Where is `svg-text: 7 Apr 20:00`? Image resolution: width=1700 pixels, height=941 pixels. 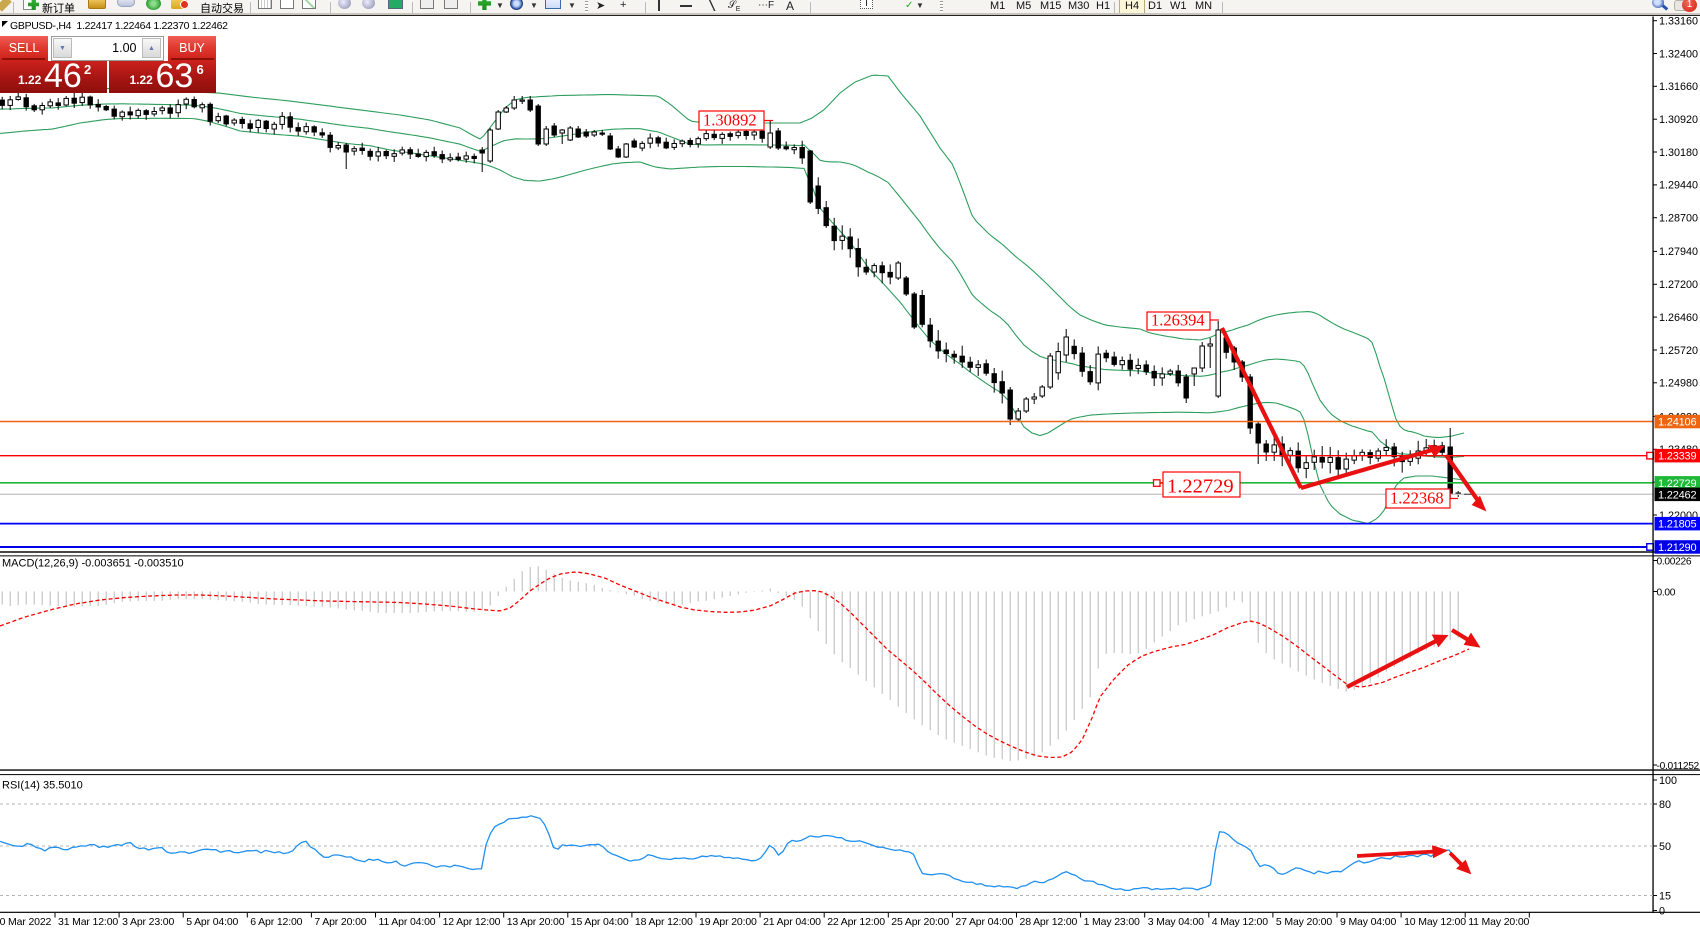 svg-text: 7 Apr 20:00 is located at coordinates (340, 922).